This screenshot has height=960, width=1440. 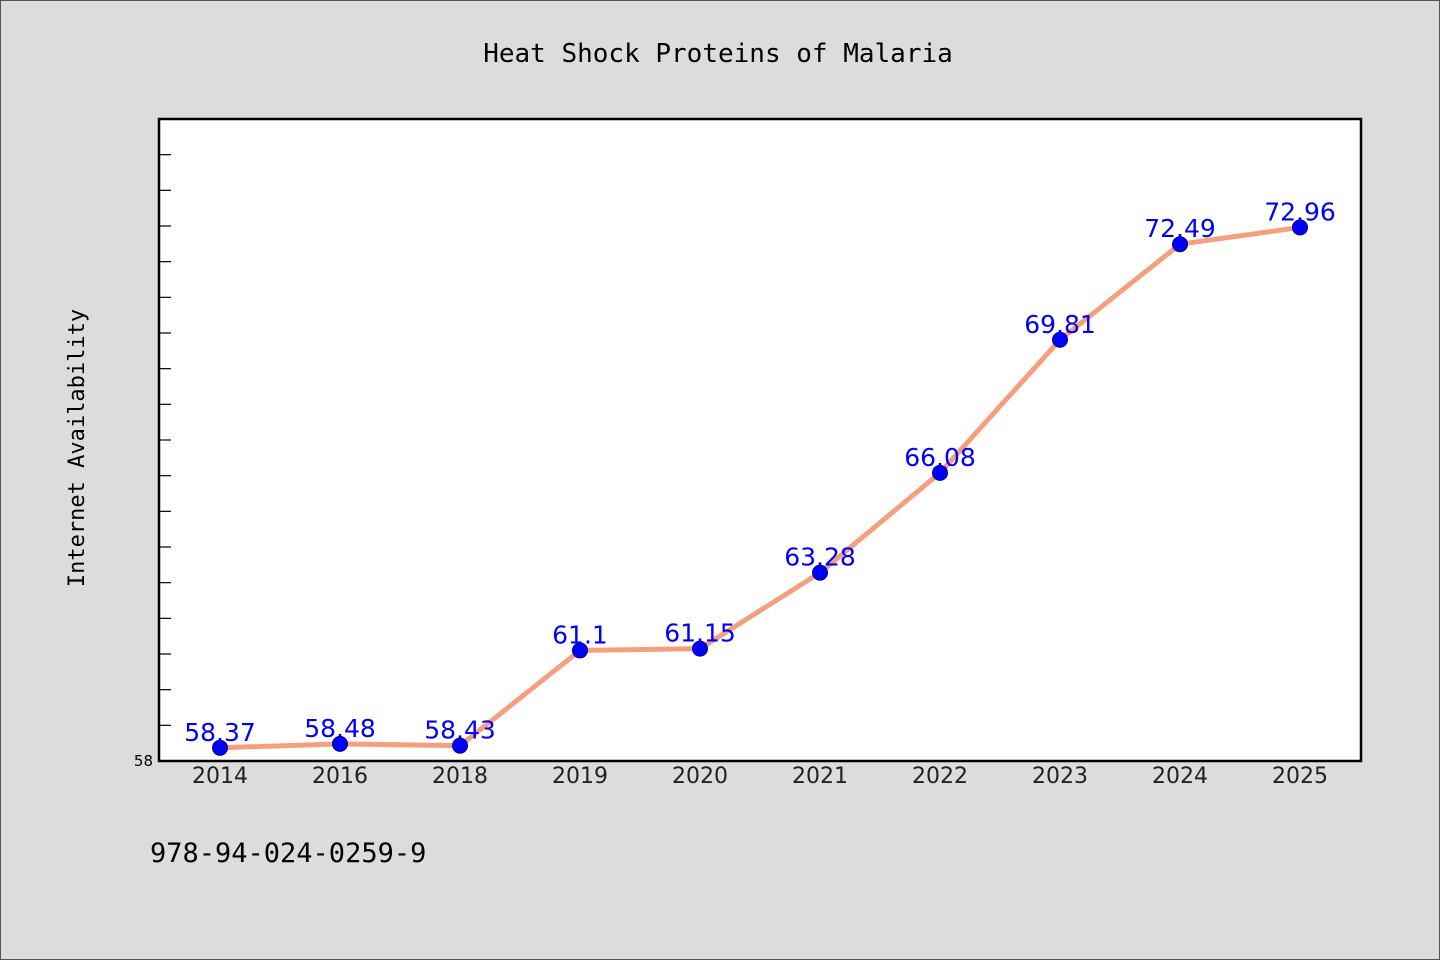 What do you see at coordinates (580, 634) in the screenshot?
I see `data-label: 61.1` at bounding box center [580, 634].